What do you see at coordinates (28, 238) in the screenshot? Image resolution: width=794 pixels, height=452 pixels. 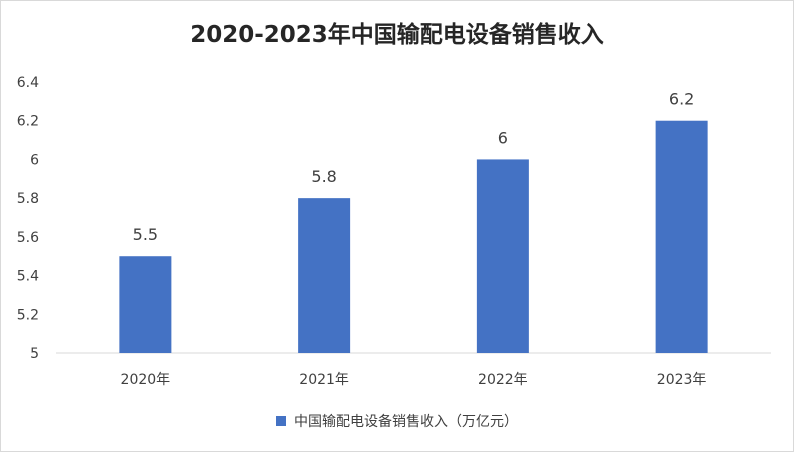 I see `y-tick-label: 5.6` at bounding box center [28, 238].